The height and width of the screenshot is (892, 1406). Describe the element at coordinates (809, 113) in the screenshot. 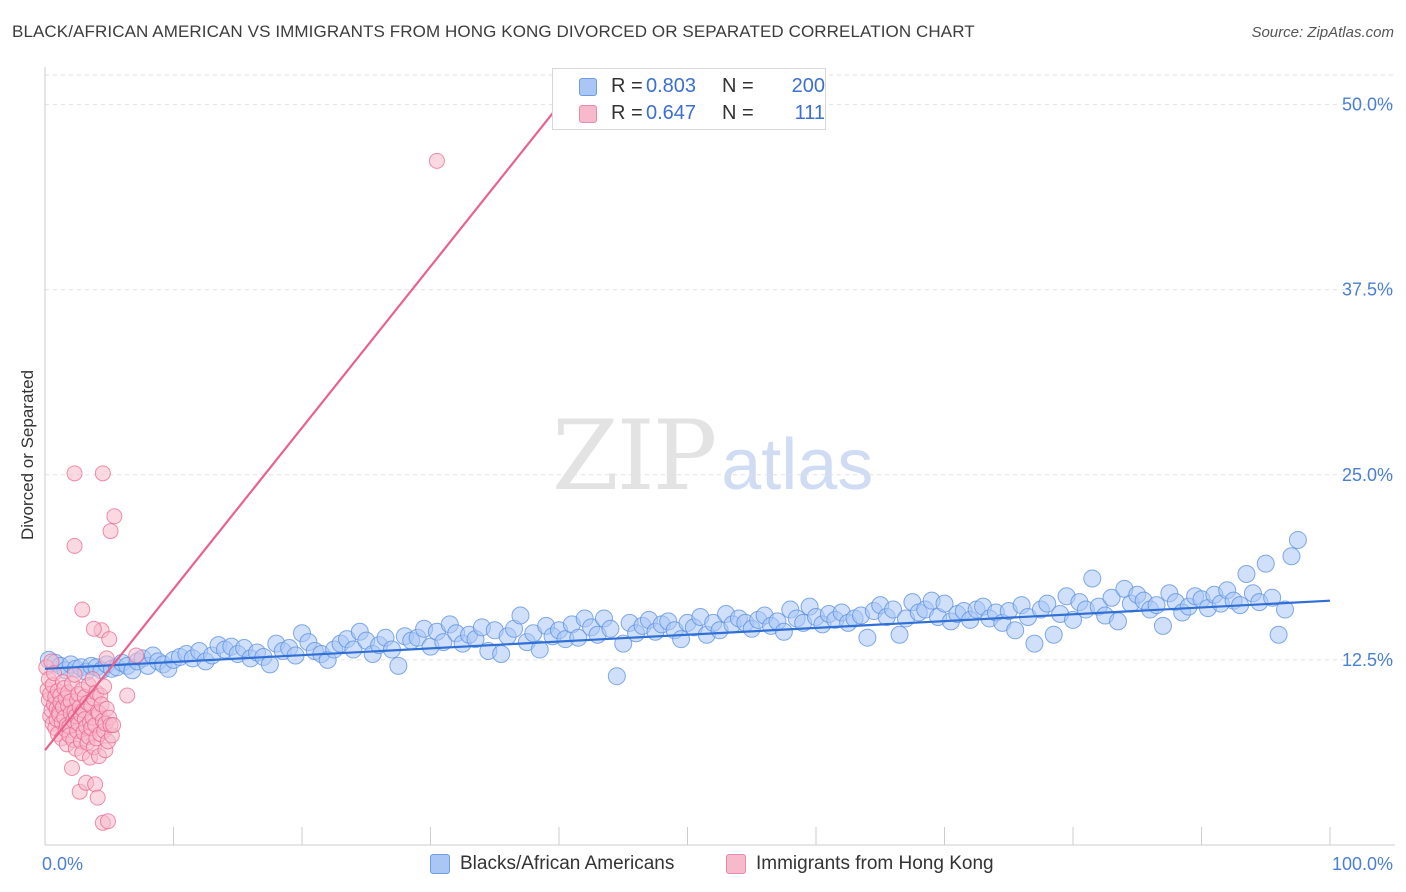

I see `legend-n-value: 111` at that location.